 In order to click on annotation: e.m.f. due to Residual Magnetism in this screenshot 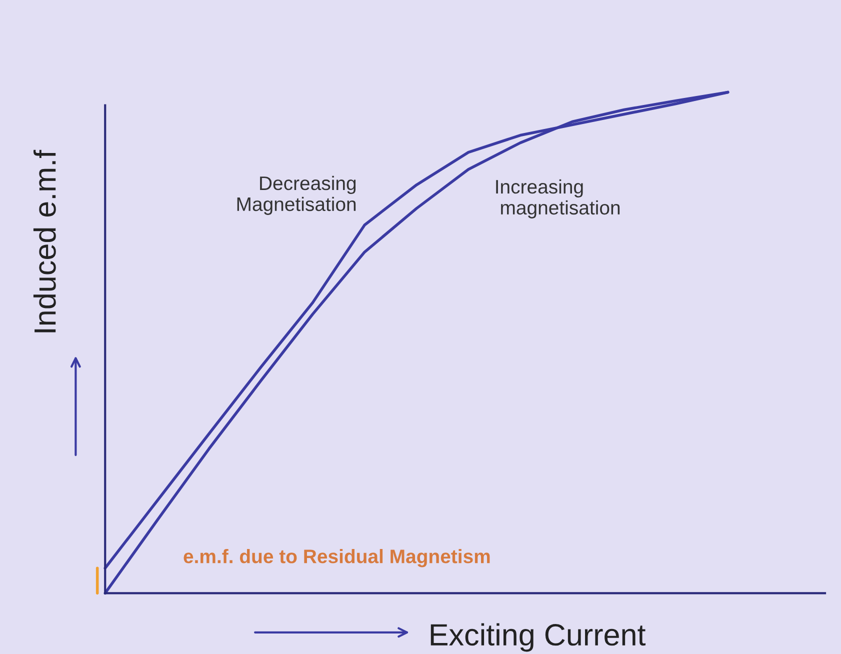, I will do `click(337, 558)`.